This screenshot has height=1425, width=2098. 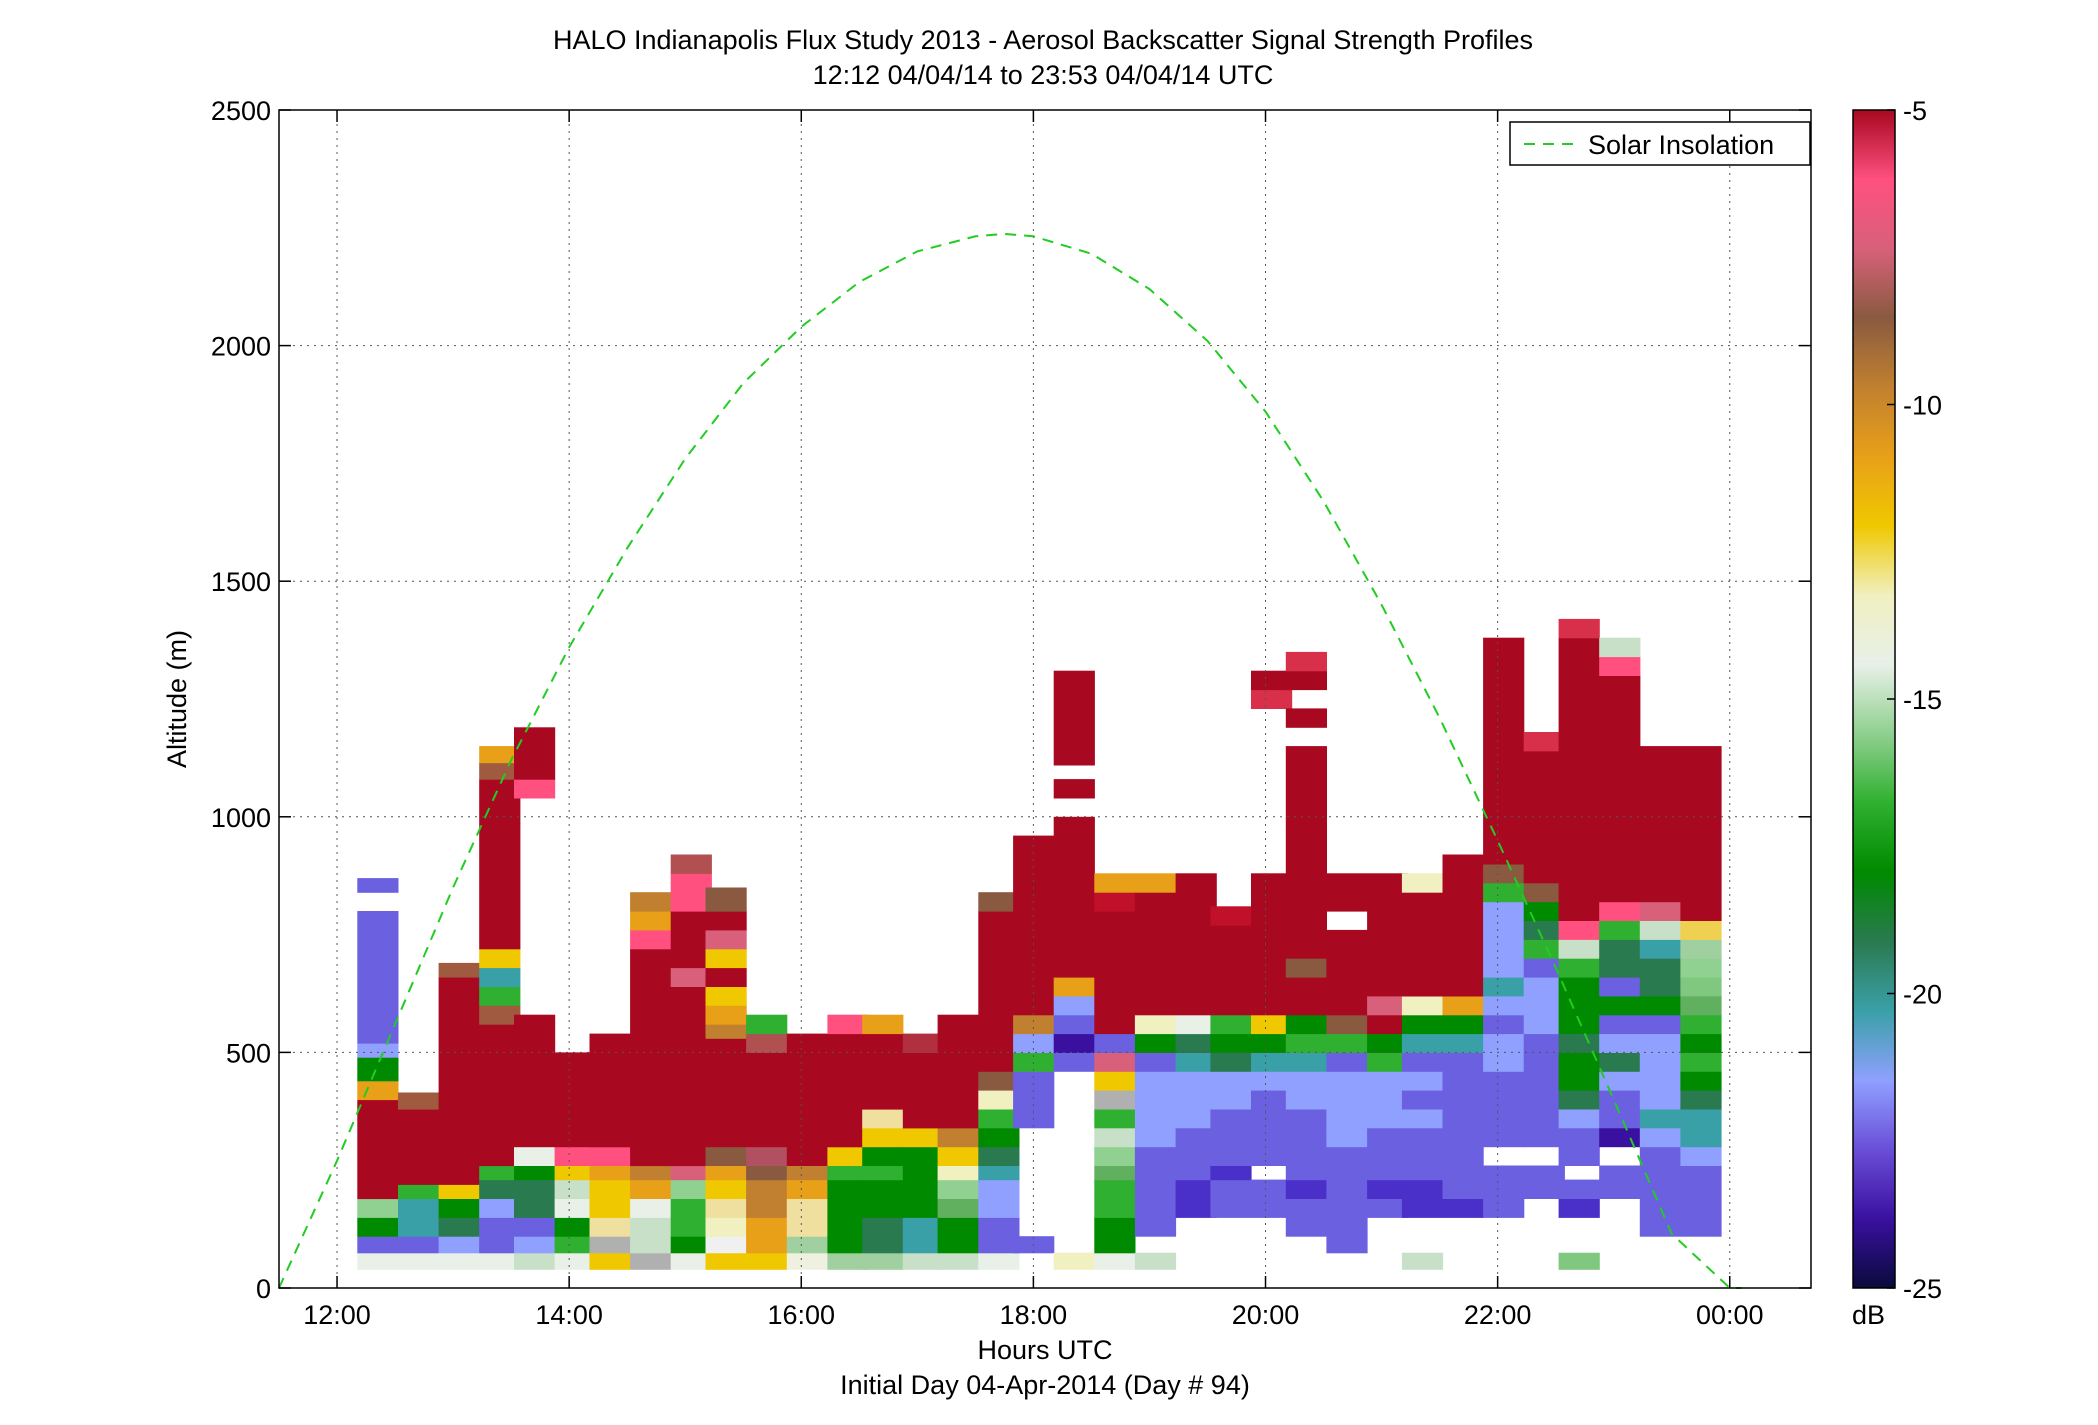 What do you see at coordinates (263, 1289) in the screenshot?
I see `y-tick-label: 0` at bounding box center [263, 1289].